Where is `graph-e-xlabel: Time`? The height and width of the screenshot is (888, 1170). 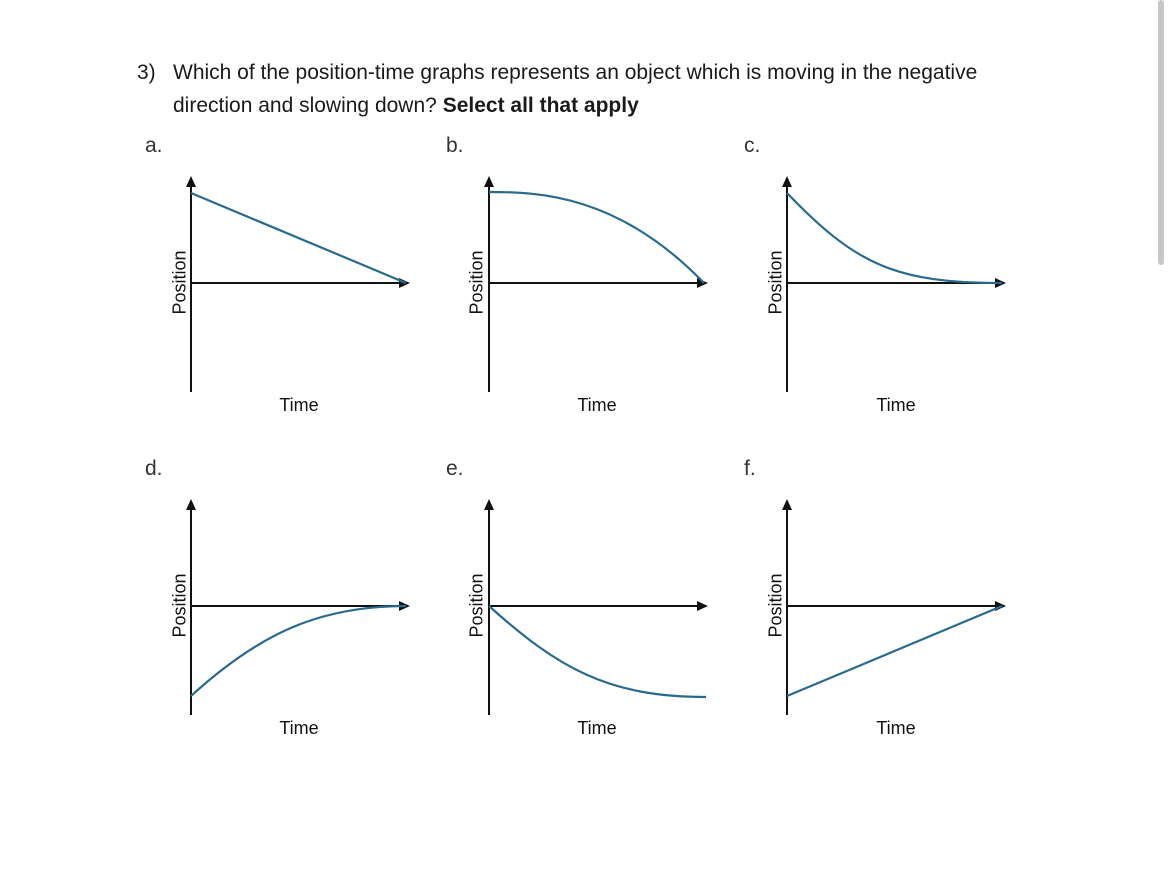 graph-e-xlabel: Time is located at coordinates (597, 728).